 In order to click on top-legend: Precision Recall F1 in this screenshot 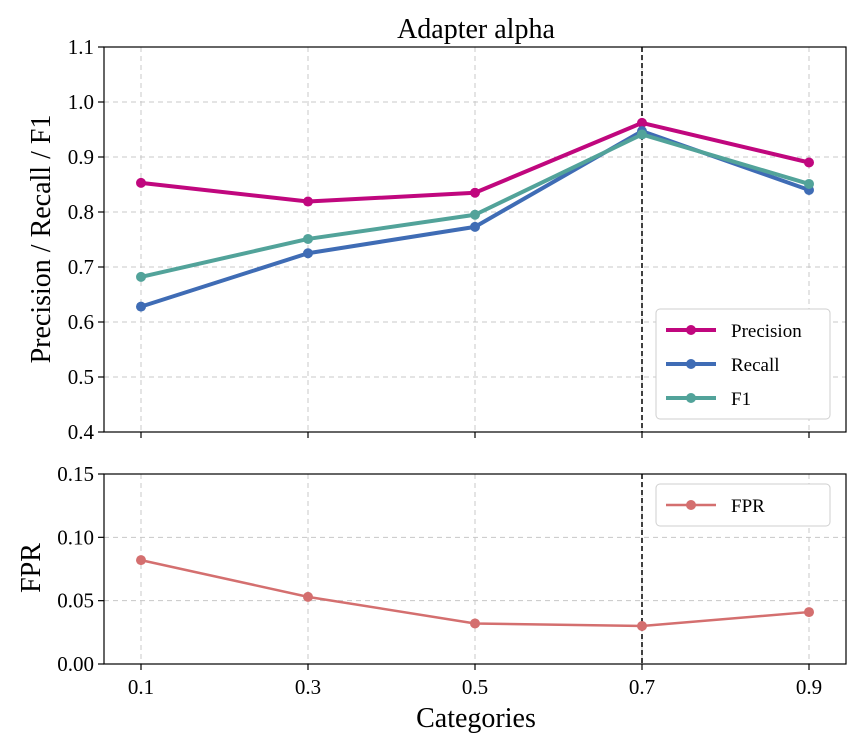, I will do `click(743, 364)`.